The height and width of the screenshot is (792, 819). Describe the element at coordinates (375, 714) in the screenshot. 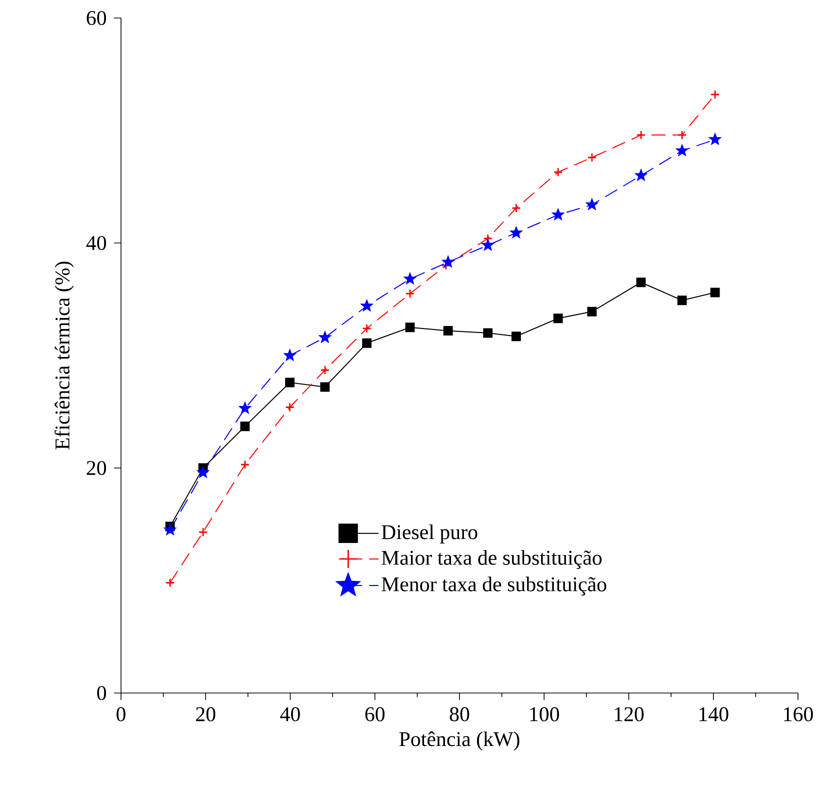

I see `x-tick-label: 60` at that location.